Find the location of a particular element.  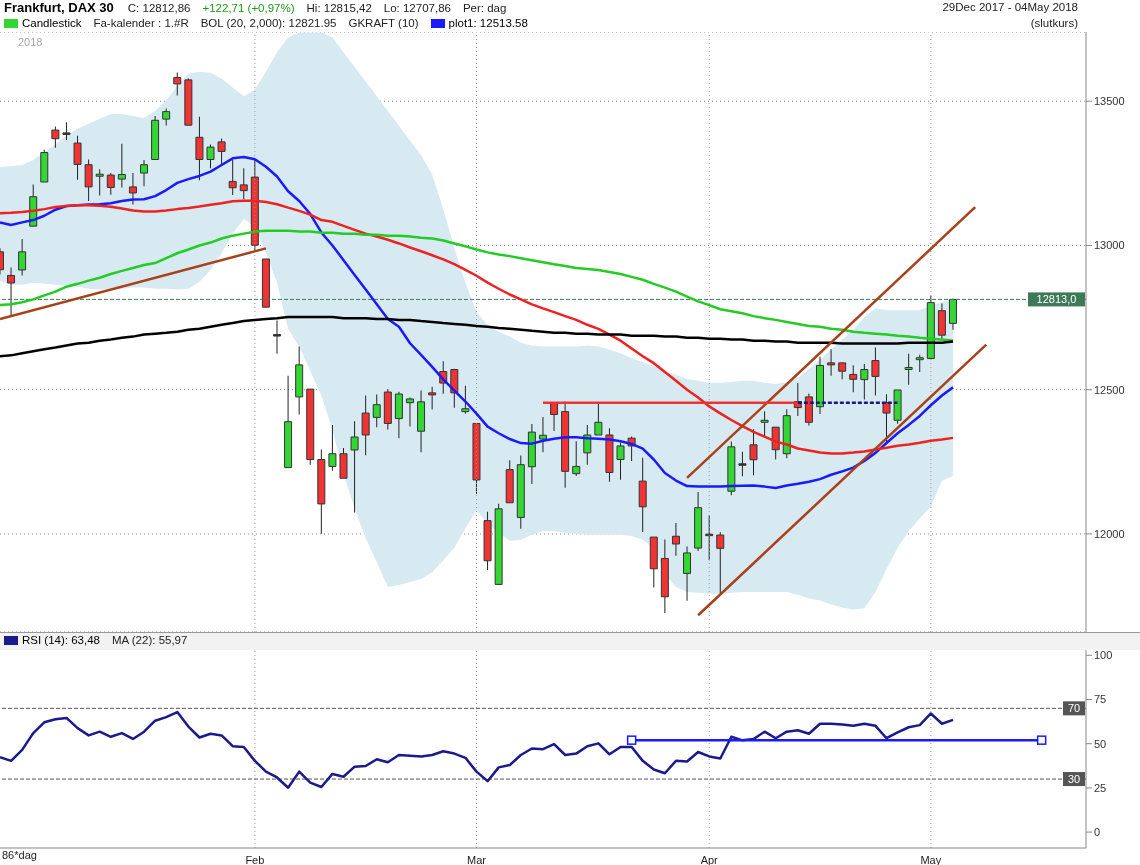

y-tick-label: 75 is located at coordinates (1100, 699).